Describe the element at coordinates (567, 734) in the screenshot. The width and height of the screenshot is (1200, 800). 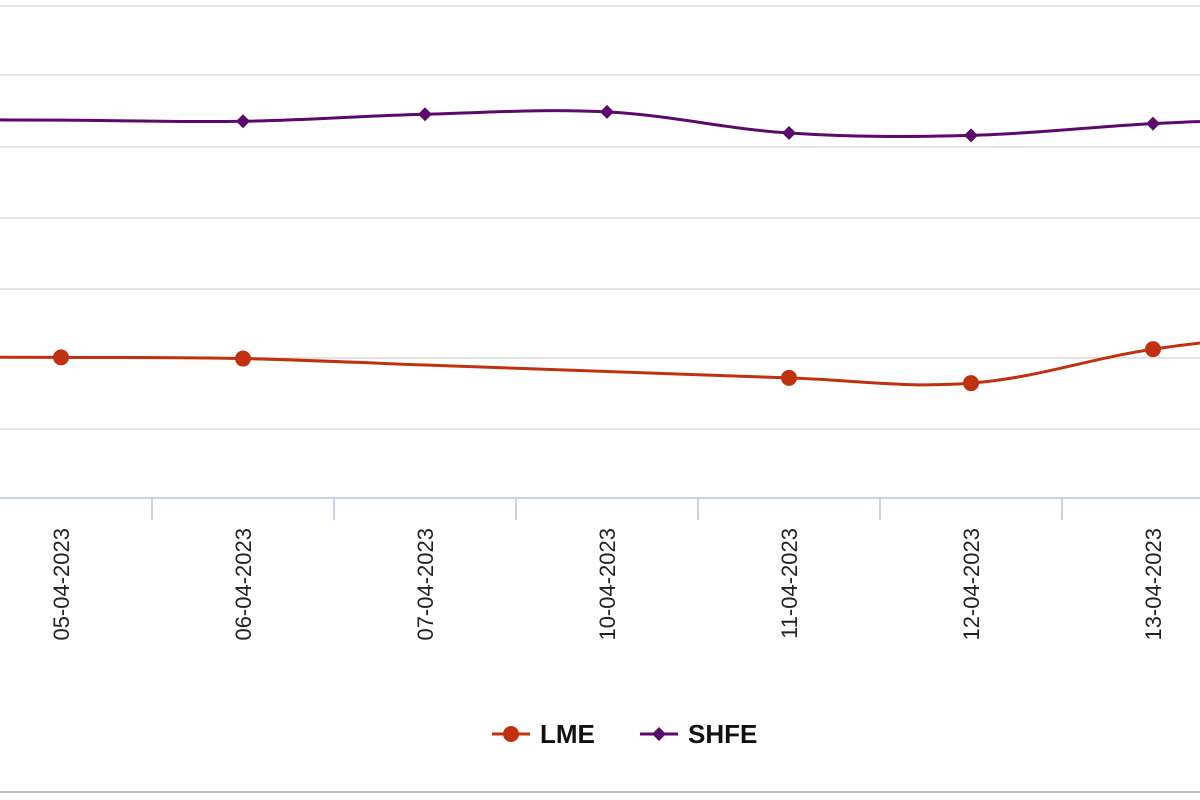
I see `legend-label: LME` at that location.